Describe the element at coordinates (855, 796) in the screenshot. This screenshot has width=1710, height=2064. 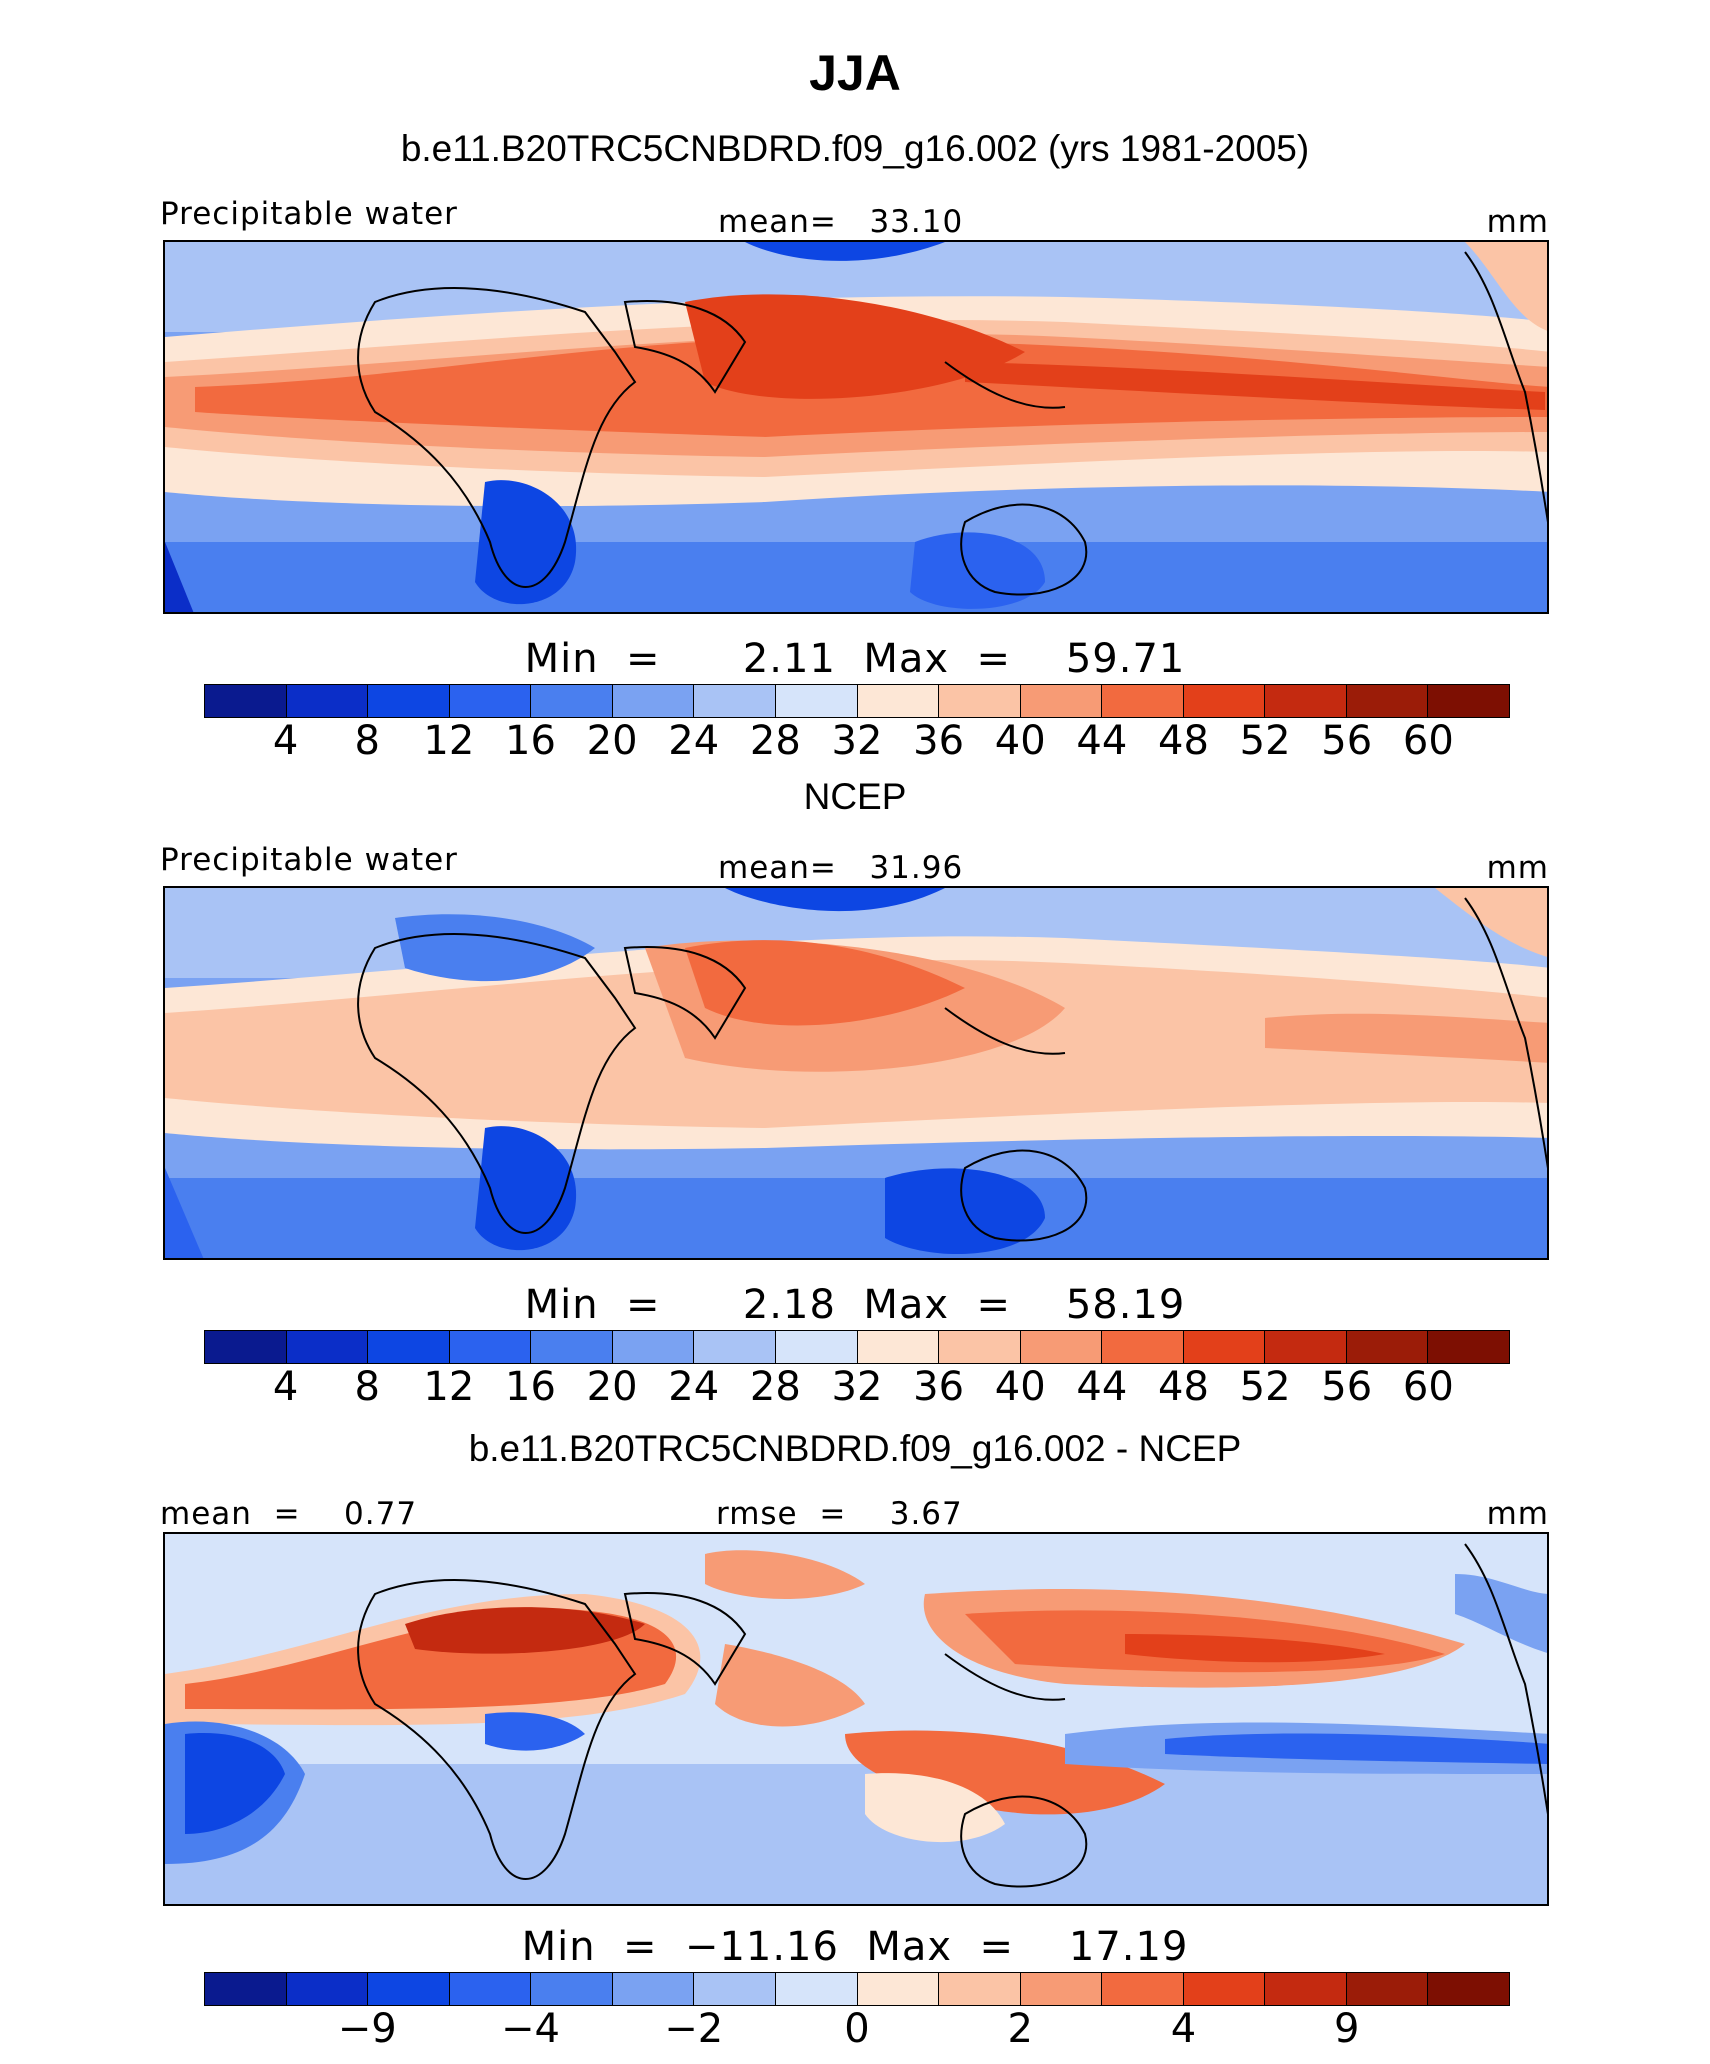
I see `panel2-subtitle: NCEP` at that location.